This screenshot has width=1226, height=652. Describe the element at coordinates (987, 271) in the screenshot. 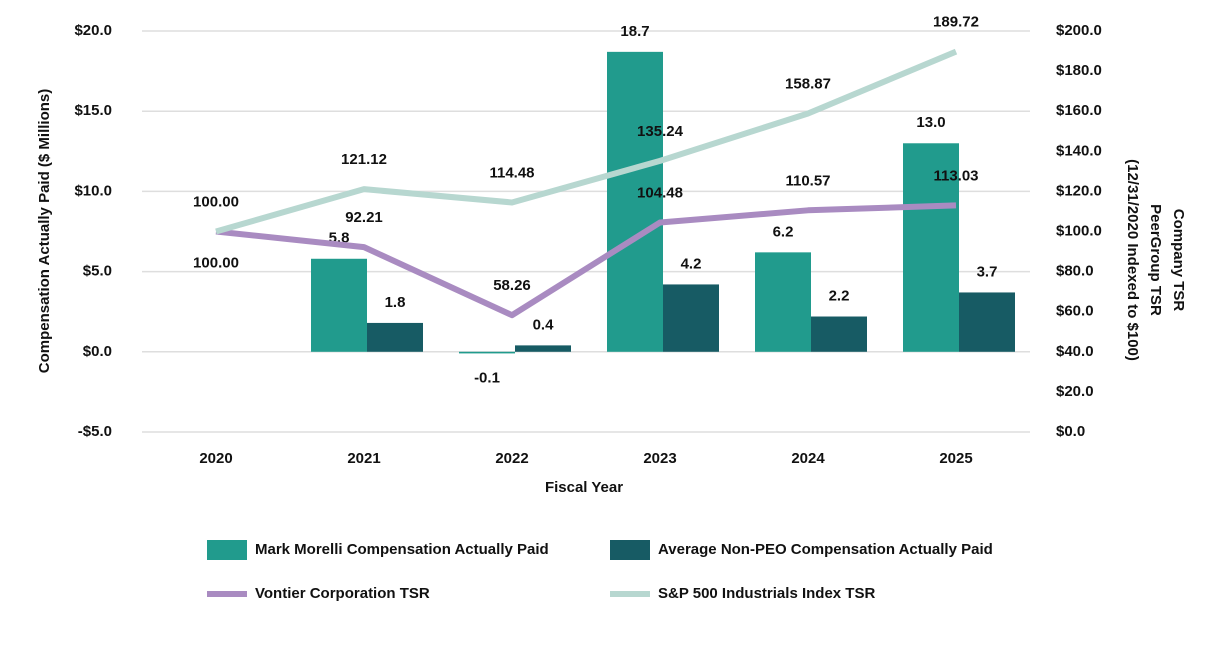

I see `data-label: 3.7` at that location.